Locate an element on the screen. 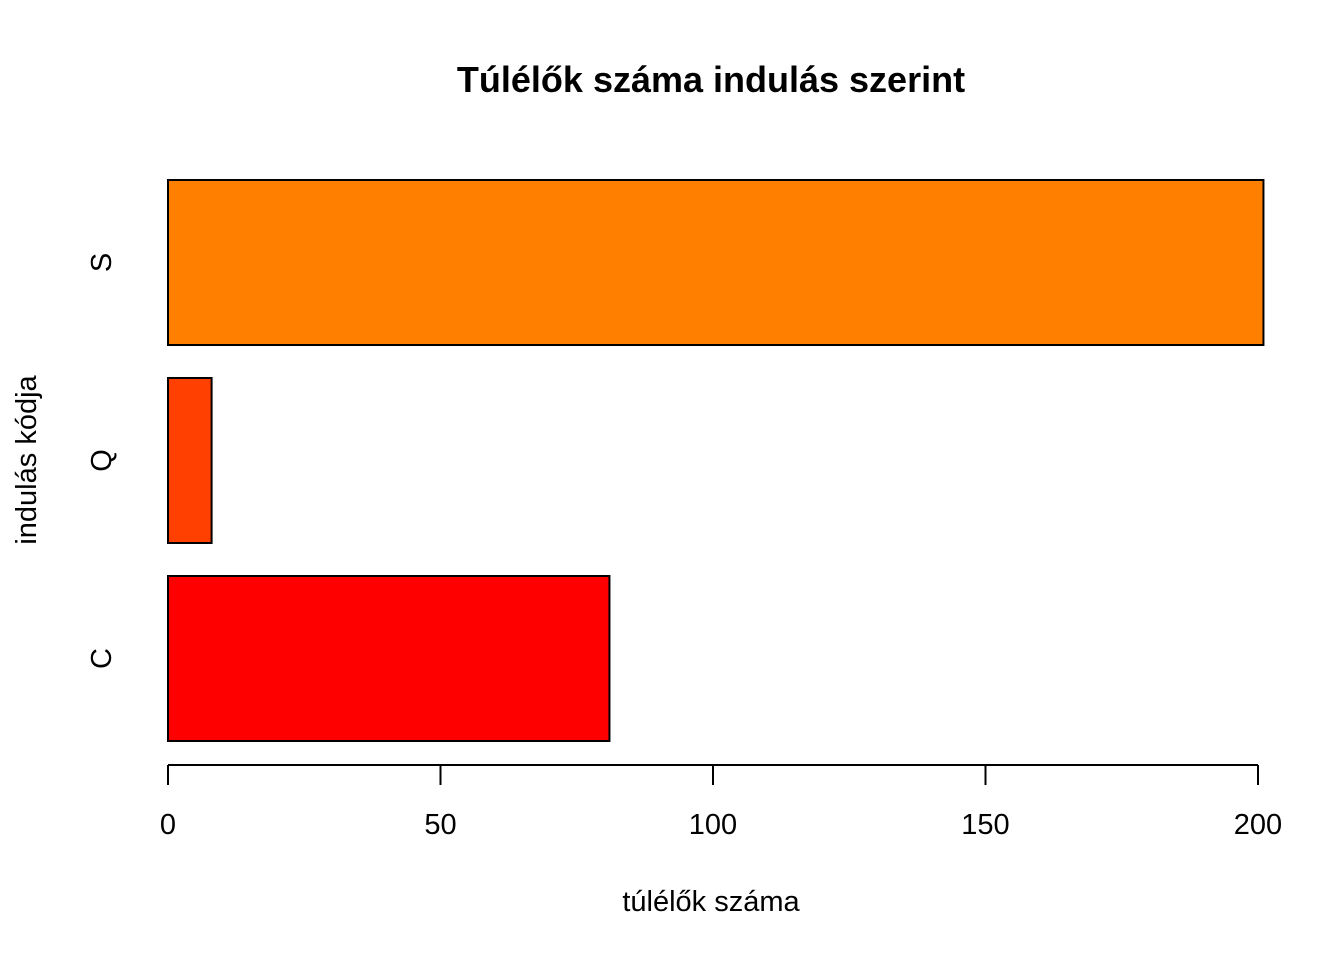 The width and height of the screenshot is (1344, 960). x-tick-label-0: 0 is located at coordinates (168, 825).